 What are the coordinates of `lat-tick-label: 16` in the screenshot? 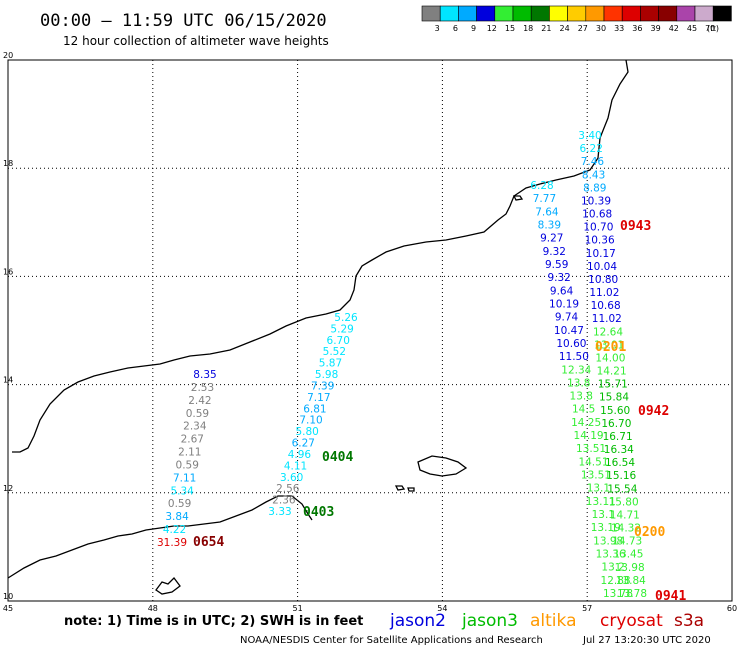 It's located at (8, 271).